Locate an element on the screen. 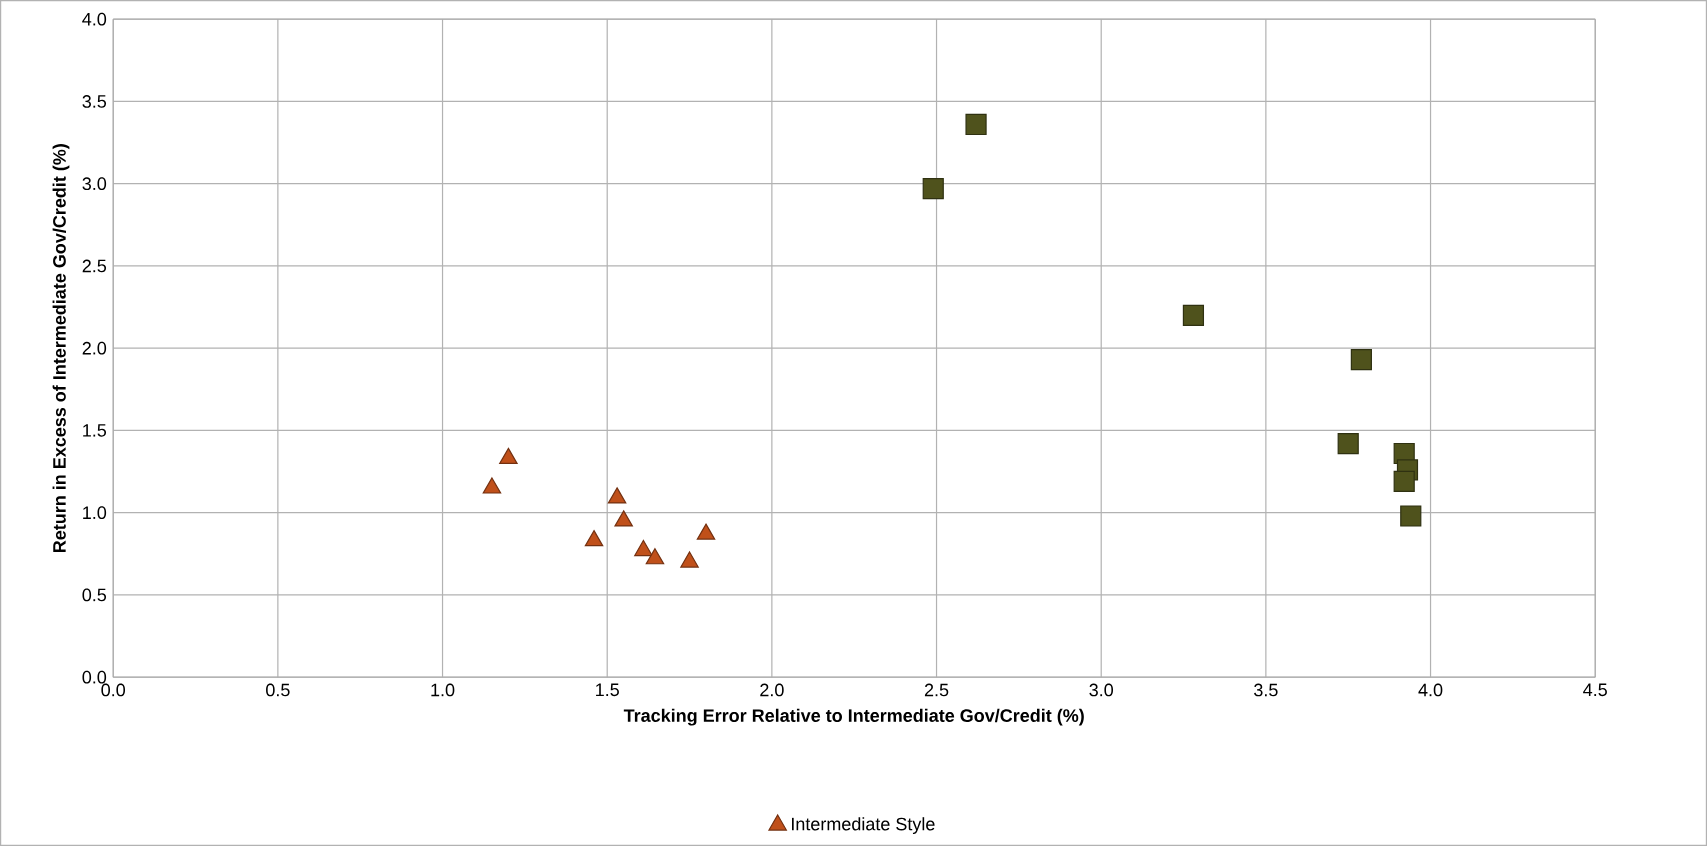 Image resolution: width=1707 pixels, height=846 pixels. y-tick-label: 0.5 is located at coordinates (94, 595).